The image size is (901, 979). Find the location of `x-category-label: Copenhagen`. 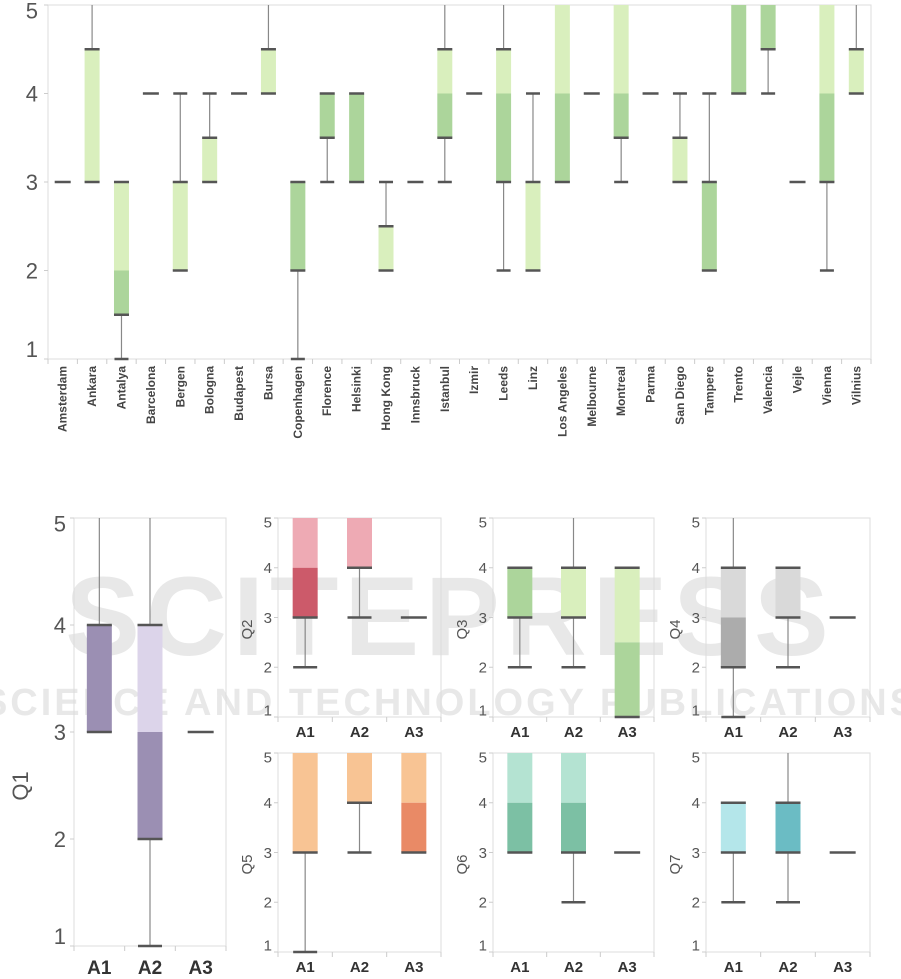

x-category-label: Copenhagen is located at coordinates (298, 402).